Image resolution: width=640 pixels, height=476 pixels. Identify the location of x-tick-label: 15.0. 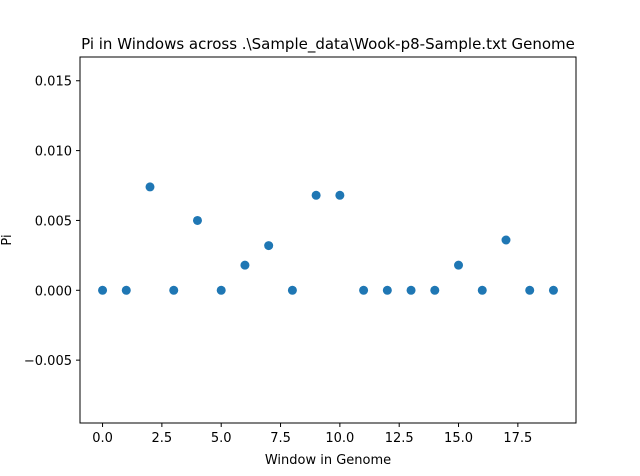
(458, 438).